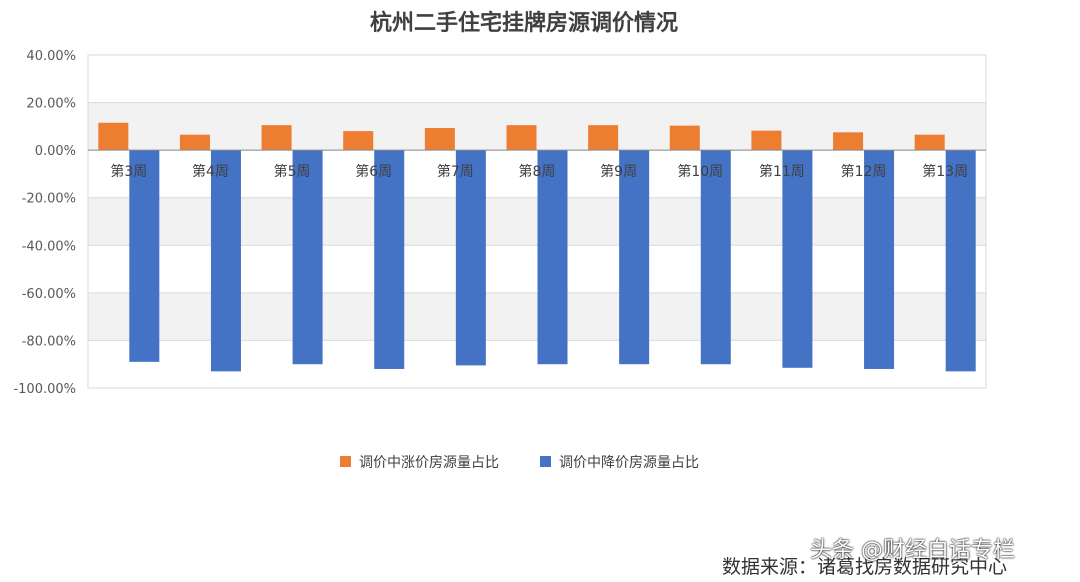 The width and height of the screenshot is (1080, 582). I want to click on x-category-label: 第13周, so click(945, 171).